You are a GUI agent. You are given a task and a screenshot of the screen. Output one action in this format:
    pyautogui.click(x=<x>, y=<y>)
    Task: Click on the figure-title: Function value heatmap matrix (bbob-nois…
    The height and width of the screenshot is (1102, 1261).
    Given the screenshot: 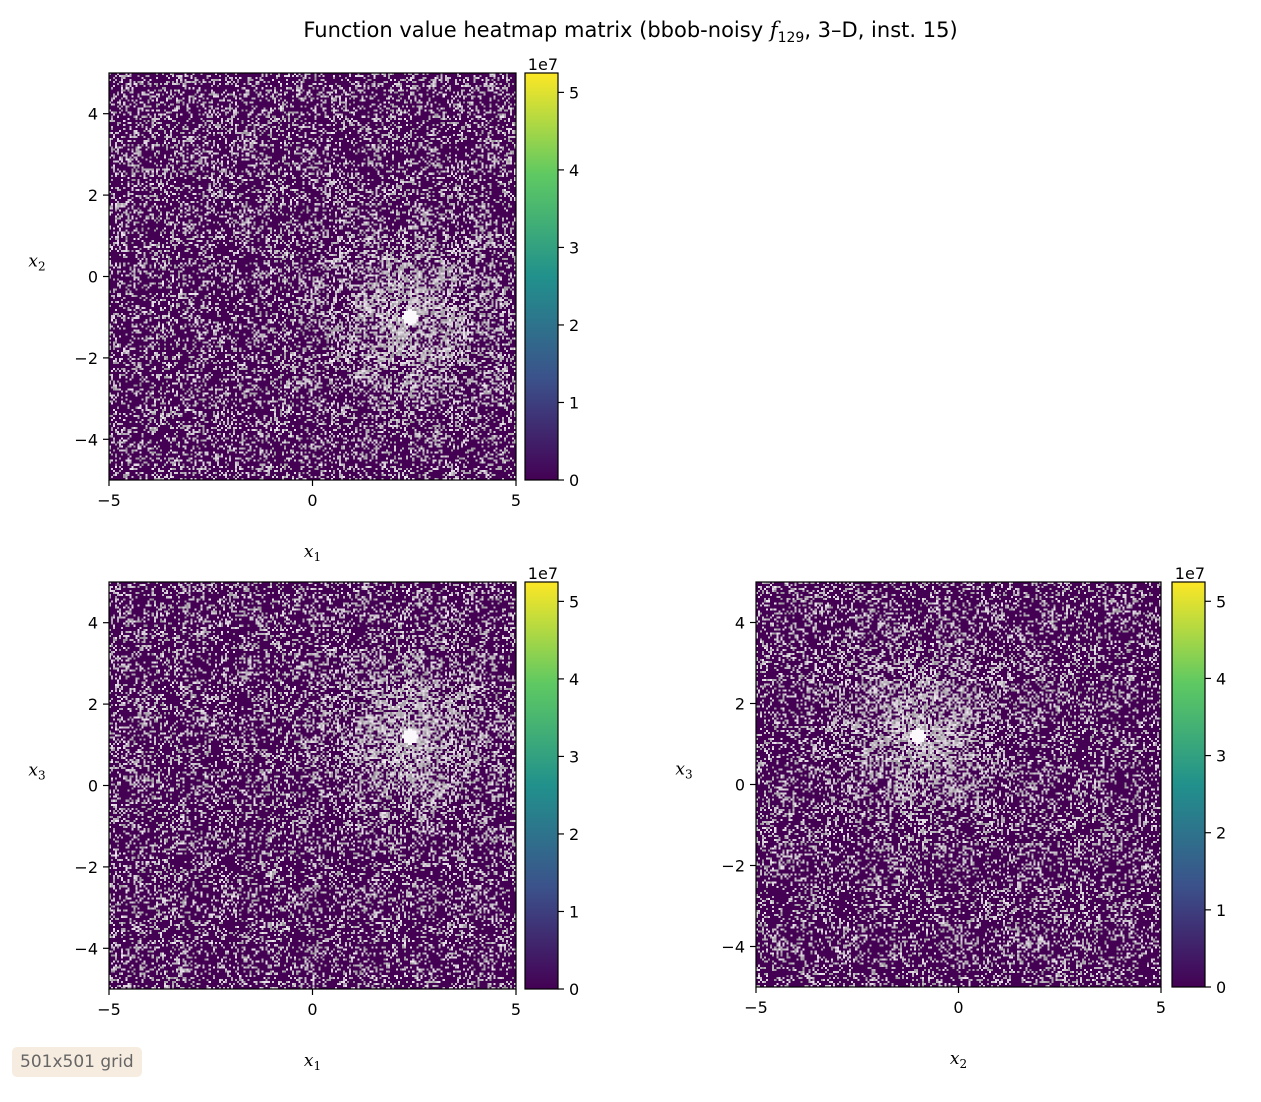 What is the action you would take?
    pyautogui.click(x=630, y=32)
    